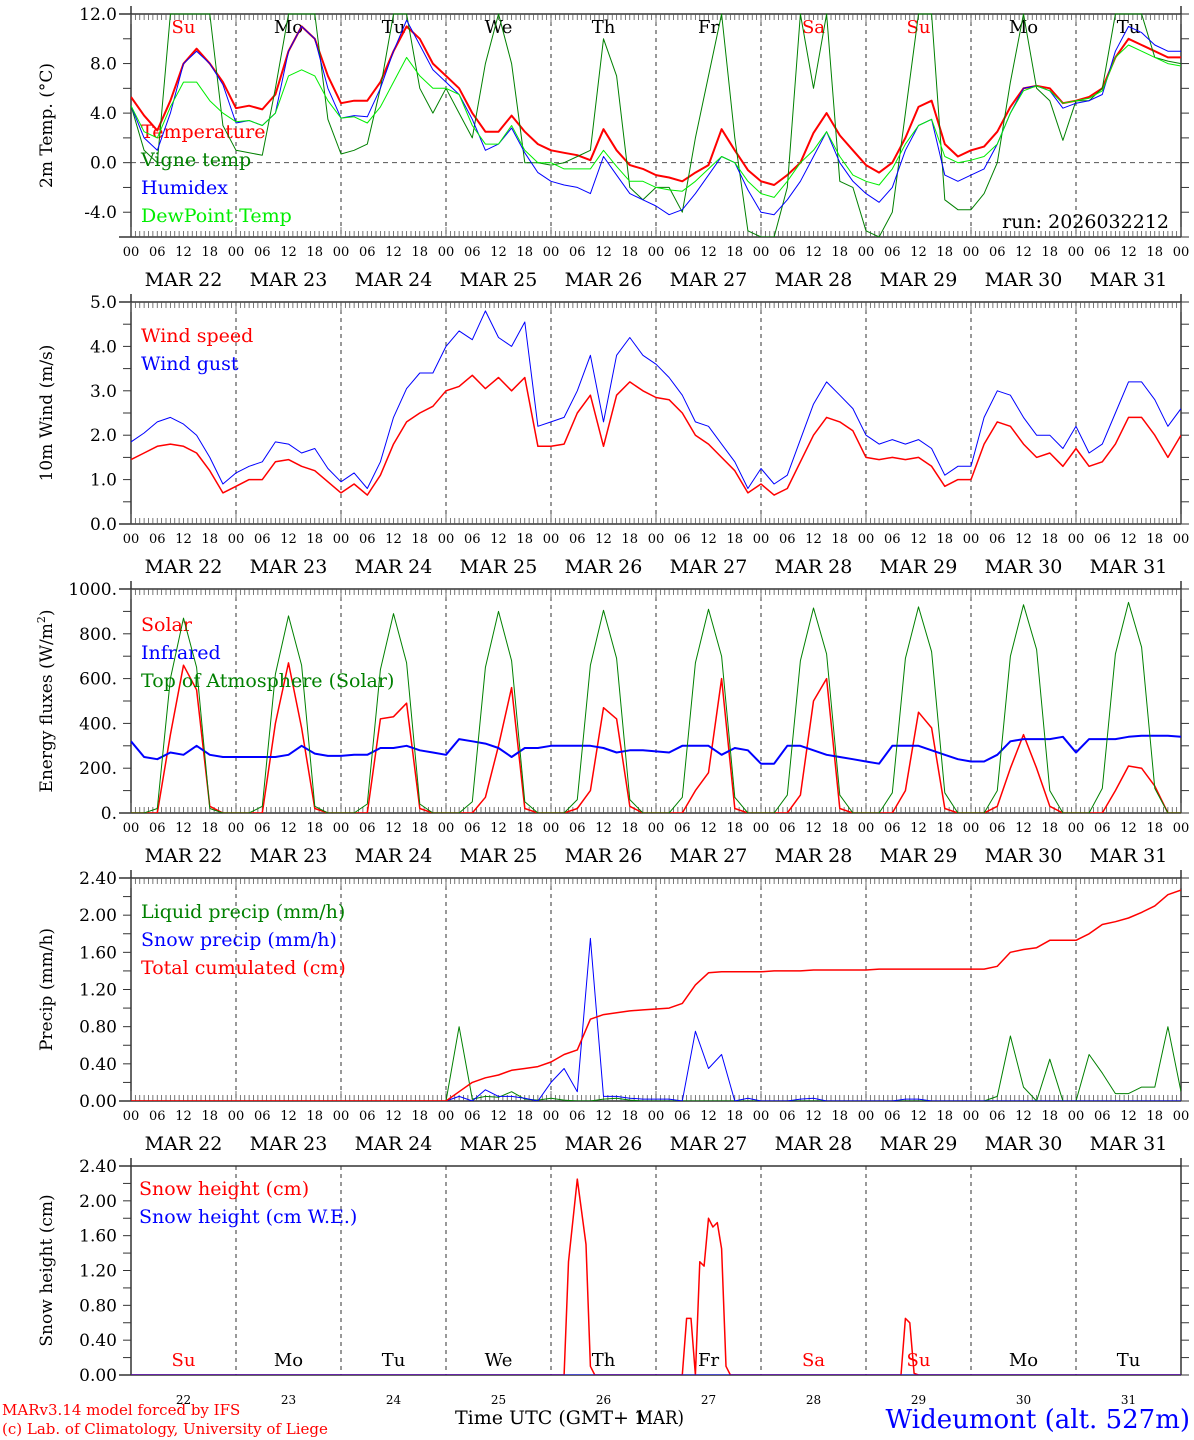  What do you see at coordinates (103, 392) in the screenshot?
I see `y-tick-label: 3.0` at bounding box center [103, 392].